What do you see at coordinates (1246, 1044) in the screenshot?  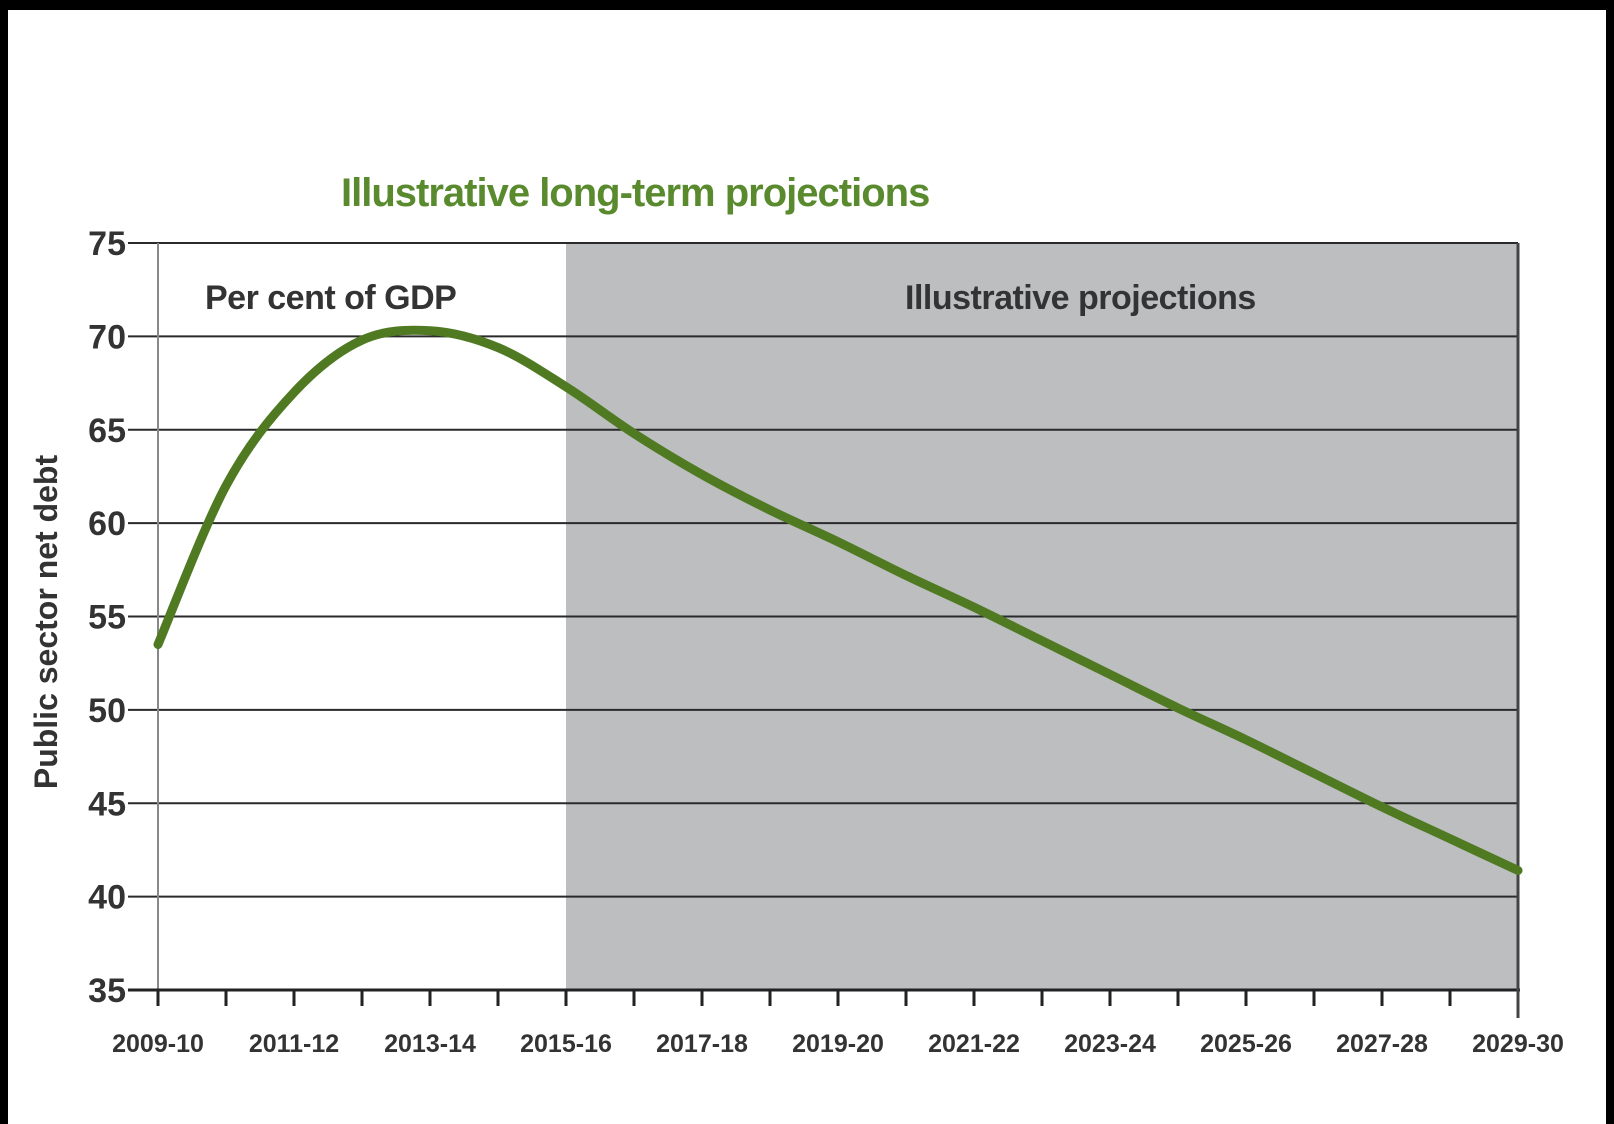 I see `x-tick-label: 2025-26` at bounding box center [1246, 1044].